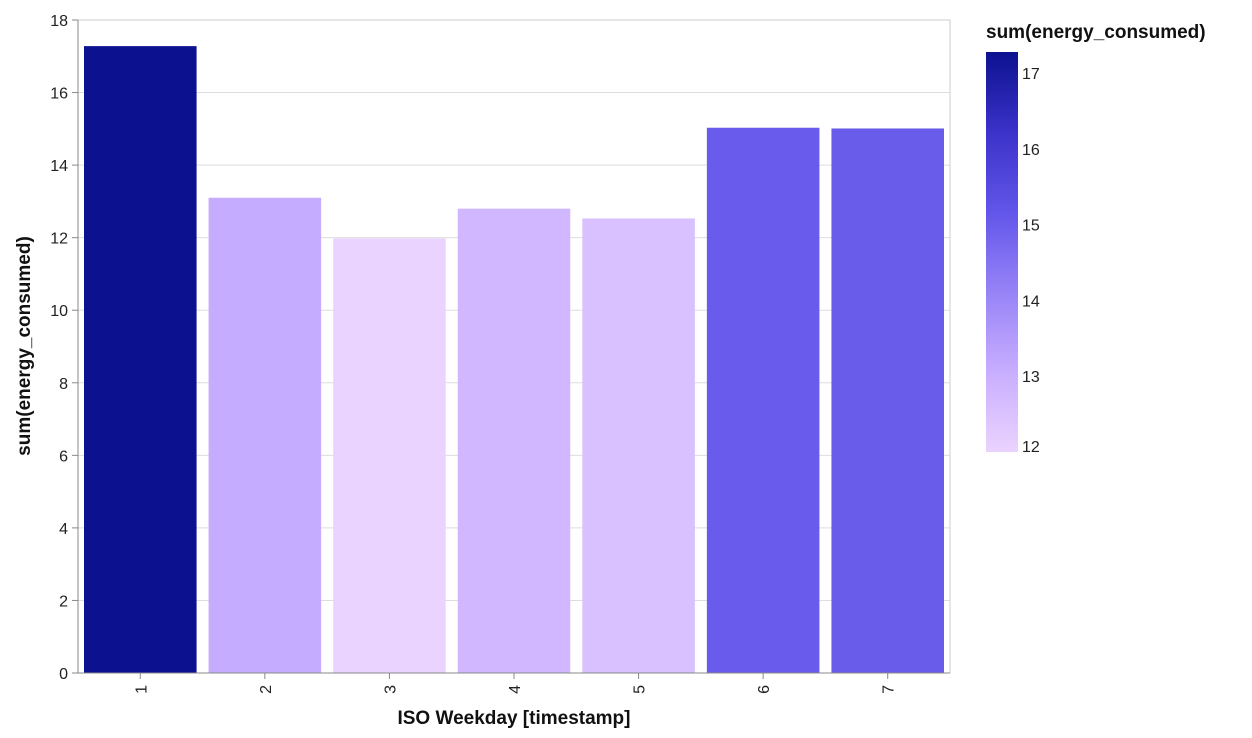 This screenshot has height=738, width=1252. What do you see at coordinates (515, 689) in the screenshot?
I see `x-tick-label: 4` at bounding box center [515, 689].